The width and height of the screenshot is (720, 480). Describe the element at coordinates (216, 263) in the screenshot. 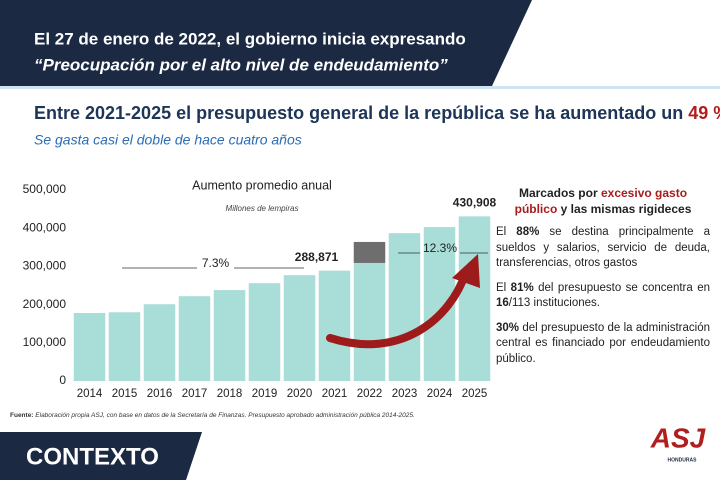

I see `annotation: 7.3%` at that location.